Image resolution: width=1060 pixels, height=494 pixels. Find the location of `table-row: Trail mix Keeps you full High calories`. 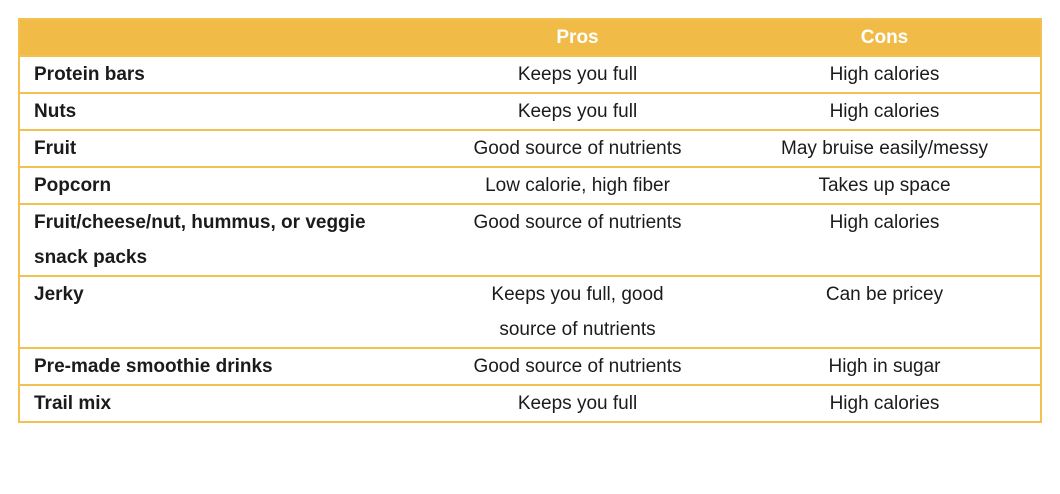

table-row: Trail mix Keeps you full High calories is located at coordinates (530, 403).